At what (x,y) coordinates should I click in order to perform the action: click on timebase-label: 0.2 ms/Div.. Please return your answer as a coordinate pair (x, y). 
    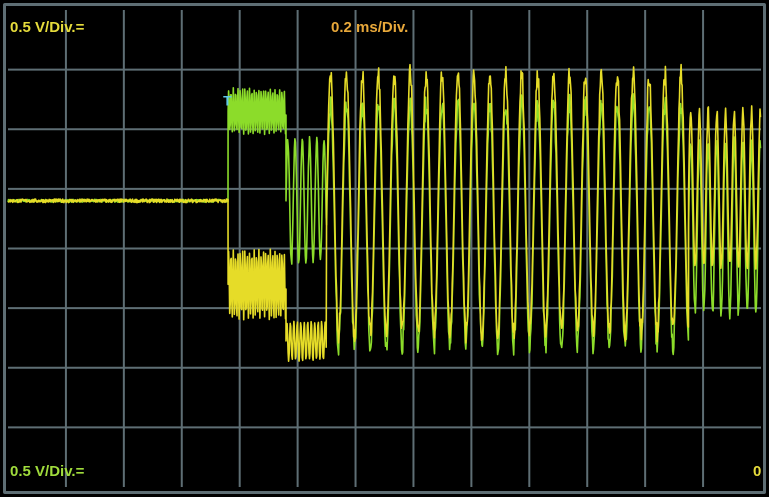
    Looking at the image, I should click on (370, 27).